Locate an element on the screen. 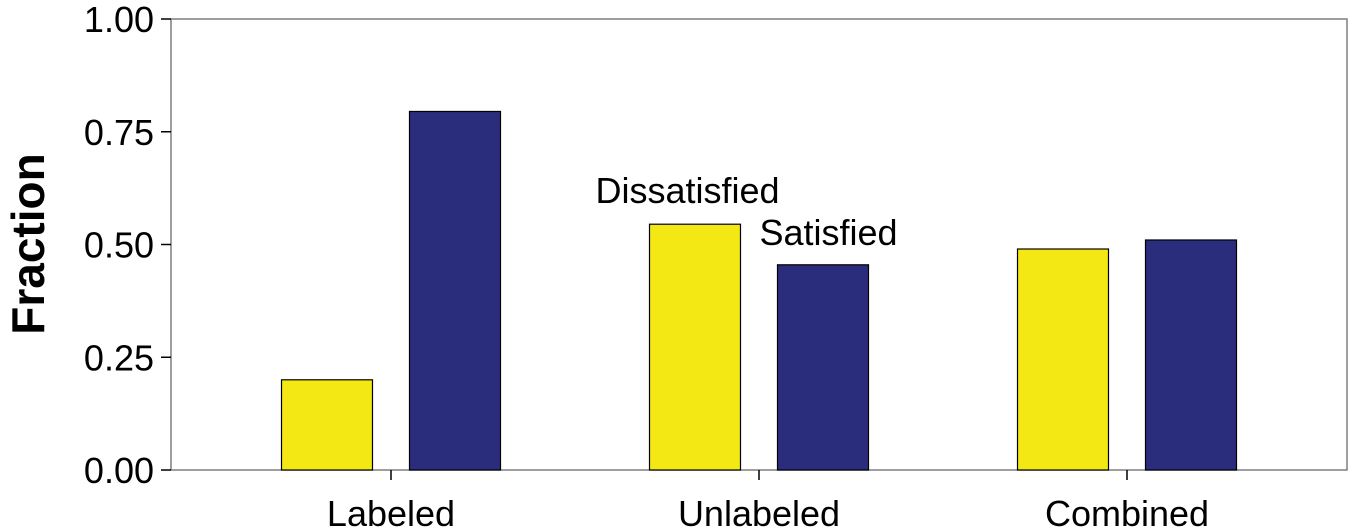  y-axis-title: Fraction is located at coordinates (28, 243).